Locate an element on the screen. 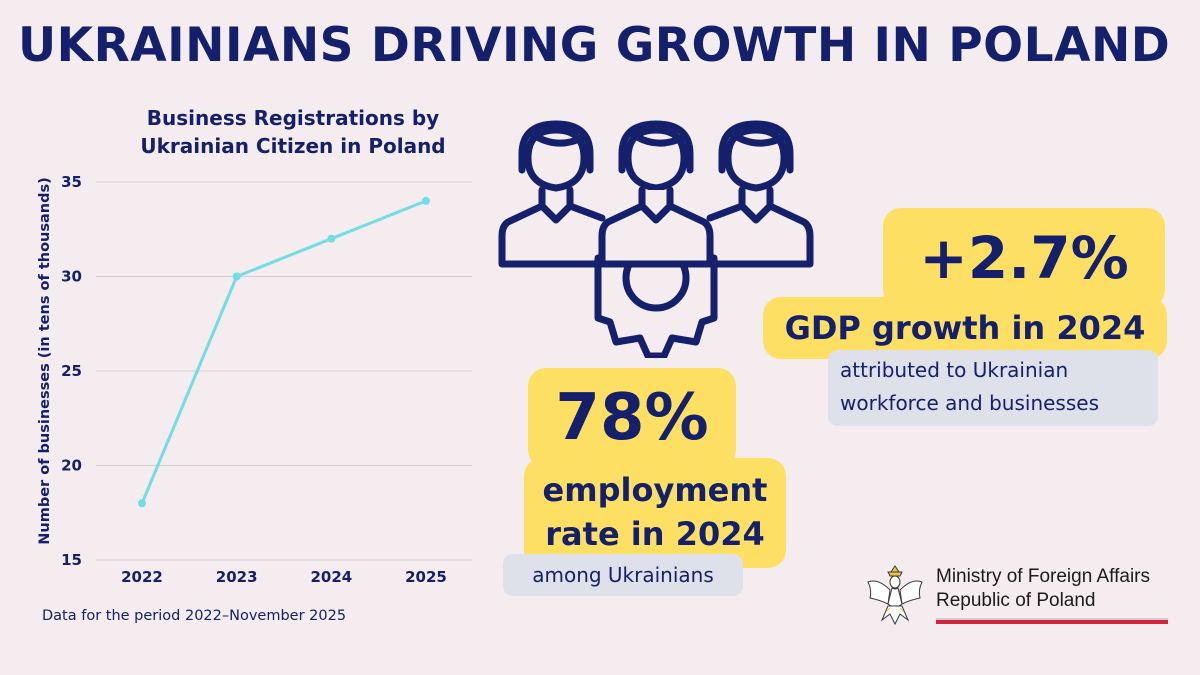 The image size is (1200, 675). polish-eagle-emblem is located at coordinates (895, 595).